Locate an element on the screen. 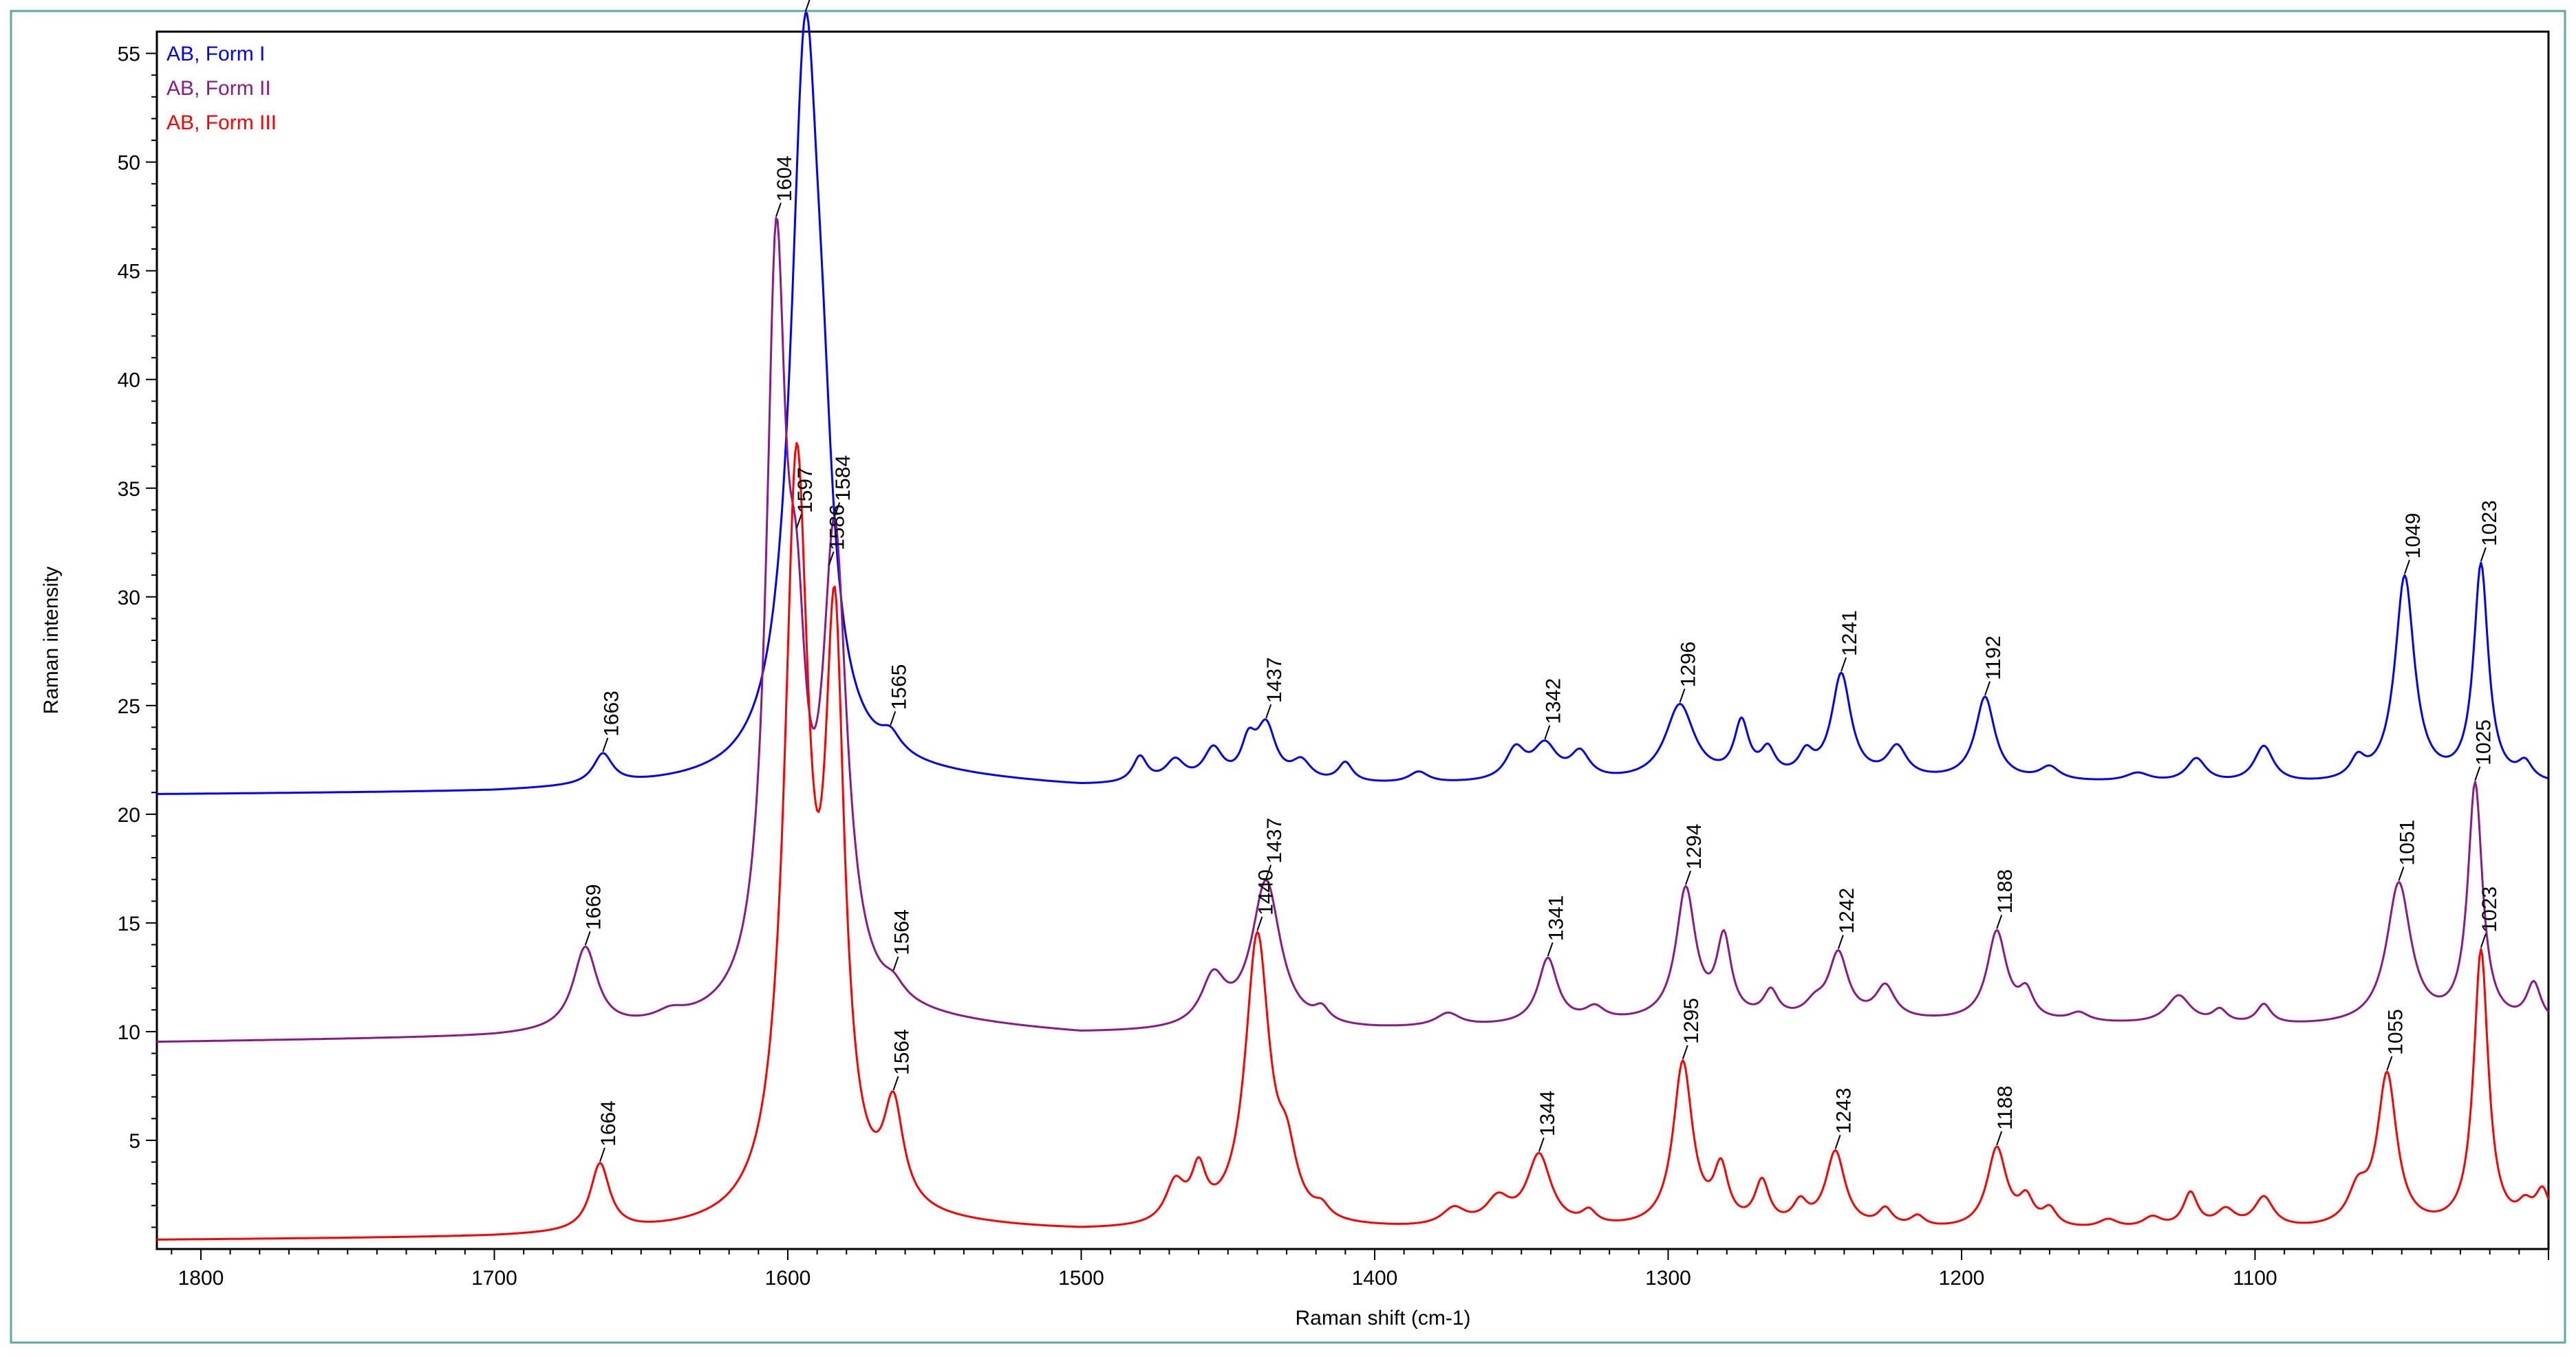  y-tick-label: 15 is located at coordinates (129, 924).